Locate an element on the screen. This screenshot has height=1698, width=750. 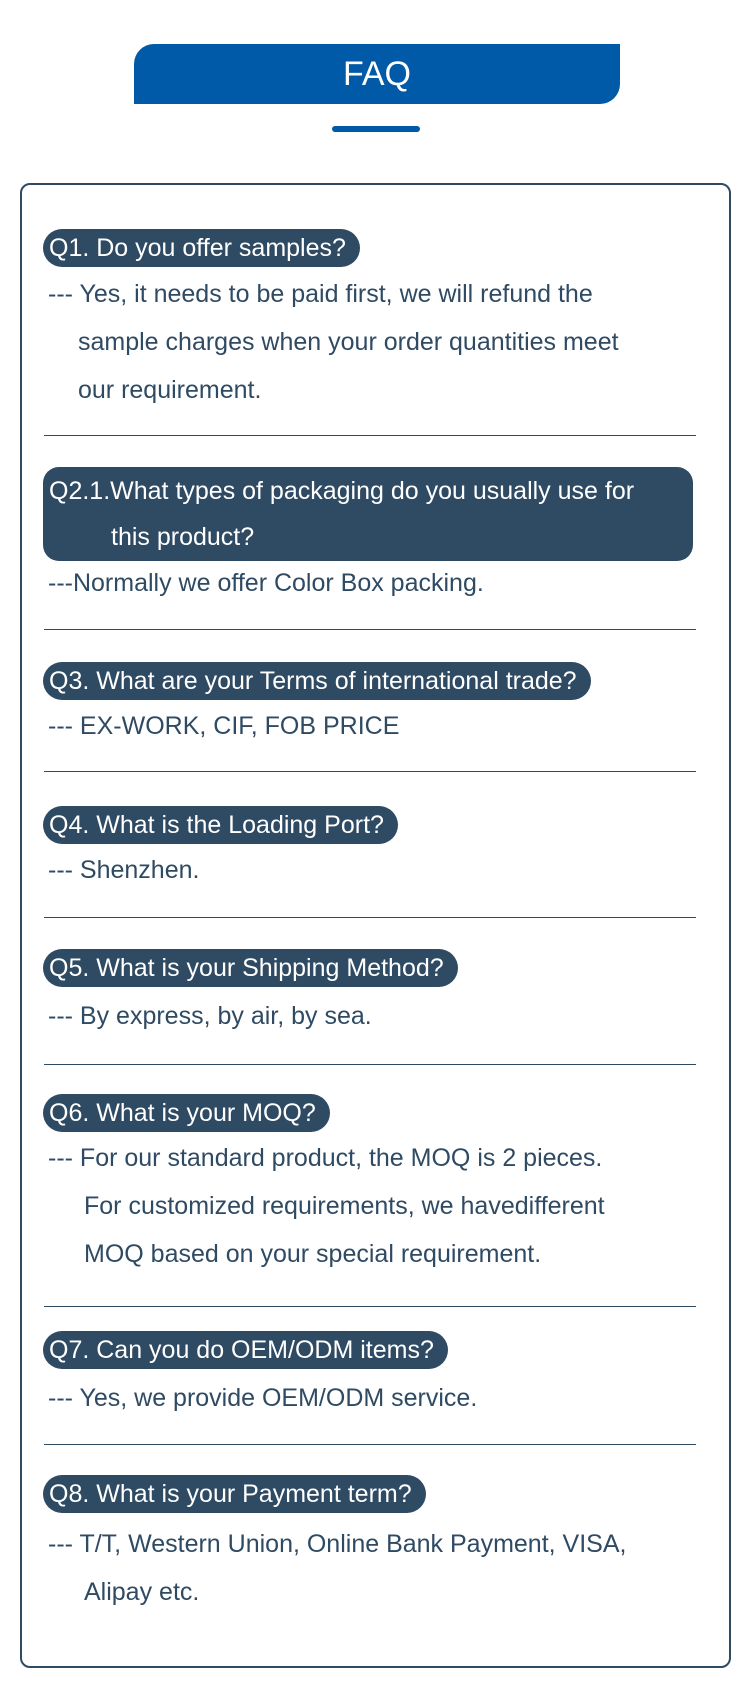
answer-4: --- Shenzhen. is located at coordinates (123, 870).